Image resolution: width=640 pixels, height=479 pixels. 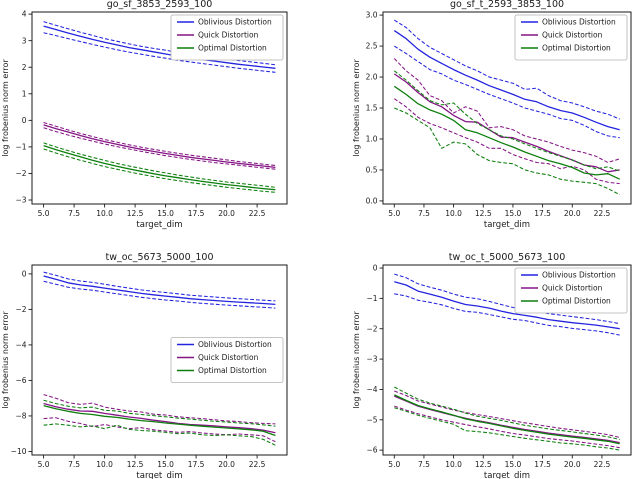 What do you see at coordinates (24, 93) in the screenshot?
I see `y-tick-label: 1` at bounding box center [24, 93].